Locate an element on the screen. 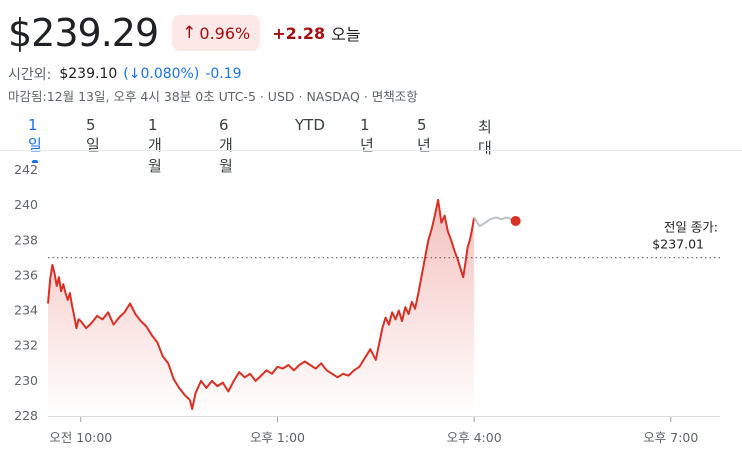 The height and width of the screenshot is (463, 742). after-hours-change: -0.19 is located at coordinates (223, 74).